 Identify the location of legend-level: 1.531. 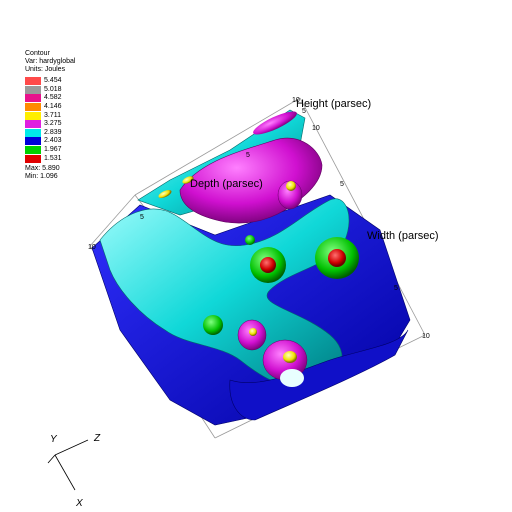
(50, 158).